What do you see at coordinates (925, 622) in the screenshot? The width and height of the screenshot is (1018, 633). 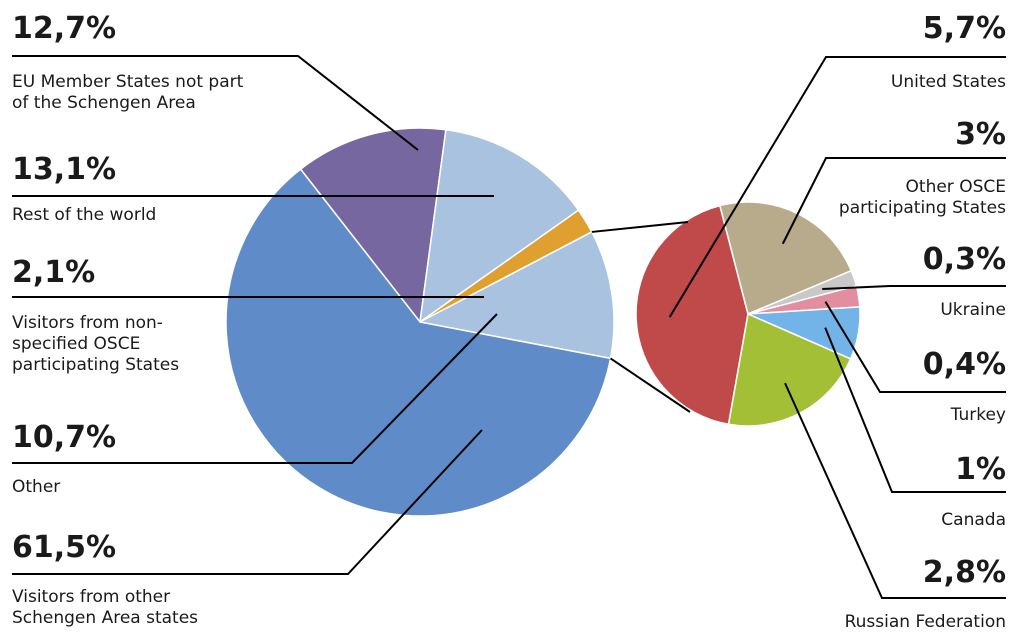 I see `label-russian-federation: Russian Federation` at bounding box center [925, 622].